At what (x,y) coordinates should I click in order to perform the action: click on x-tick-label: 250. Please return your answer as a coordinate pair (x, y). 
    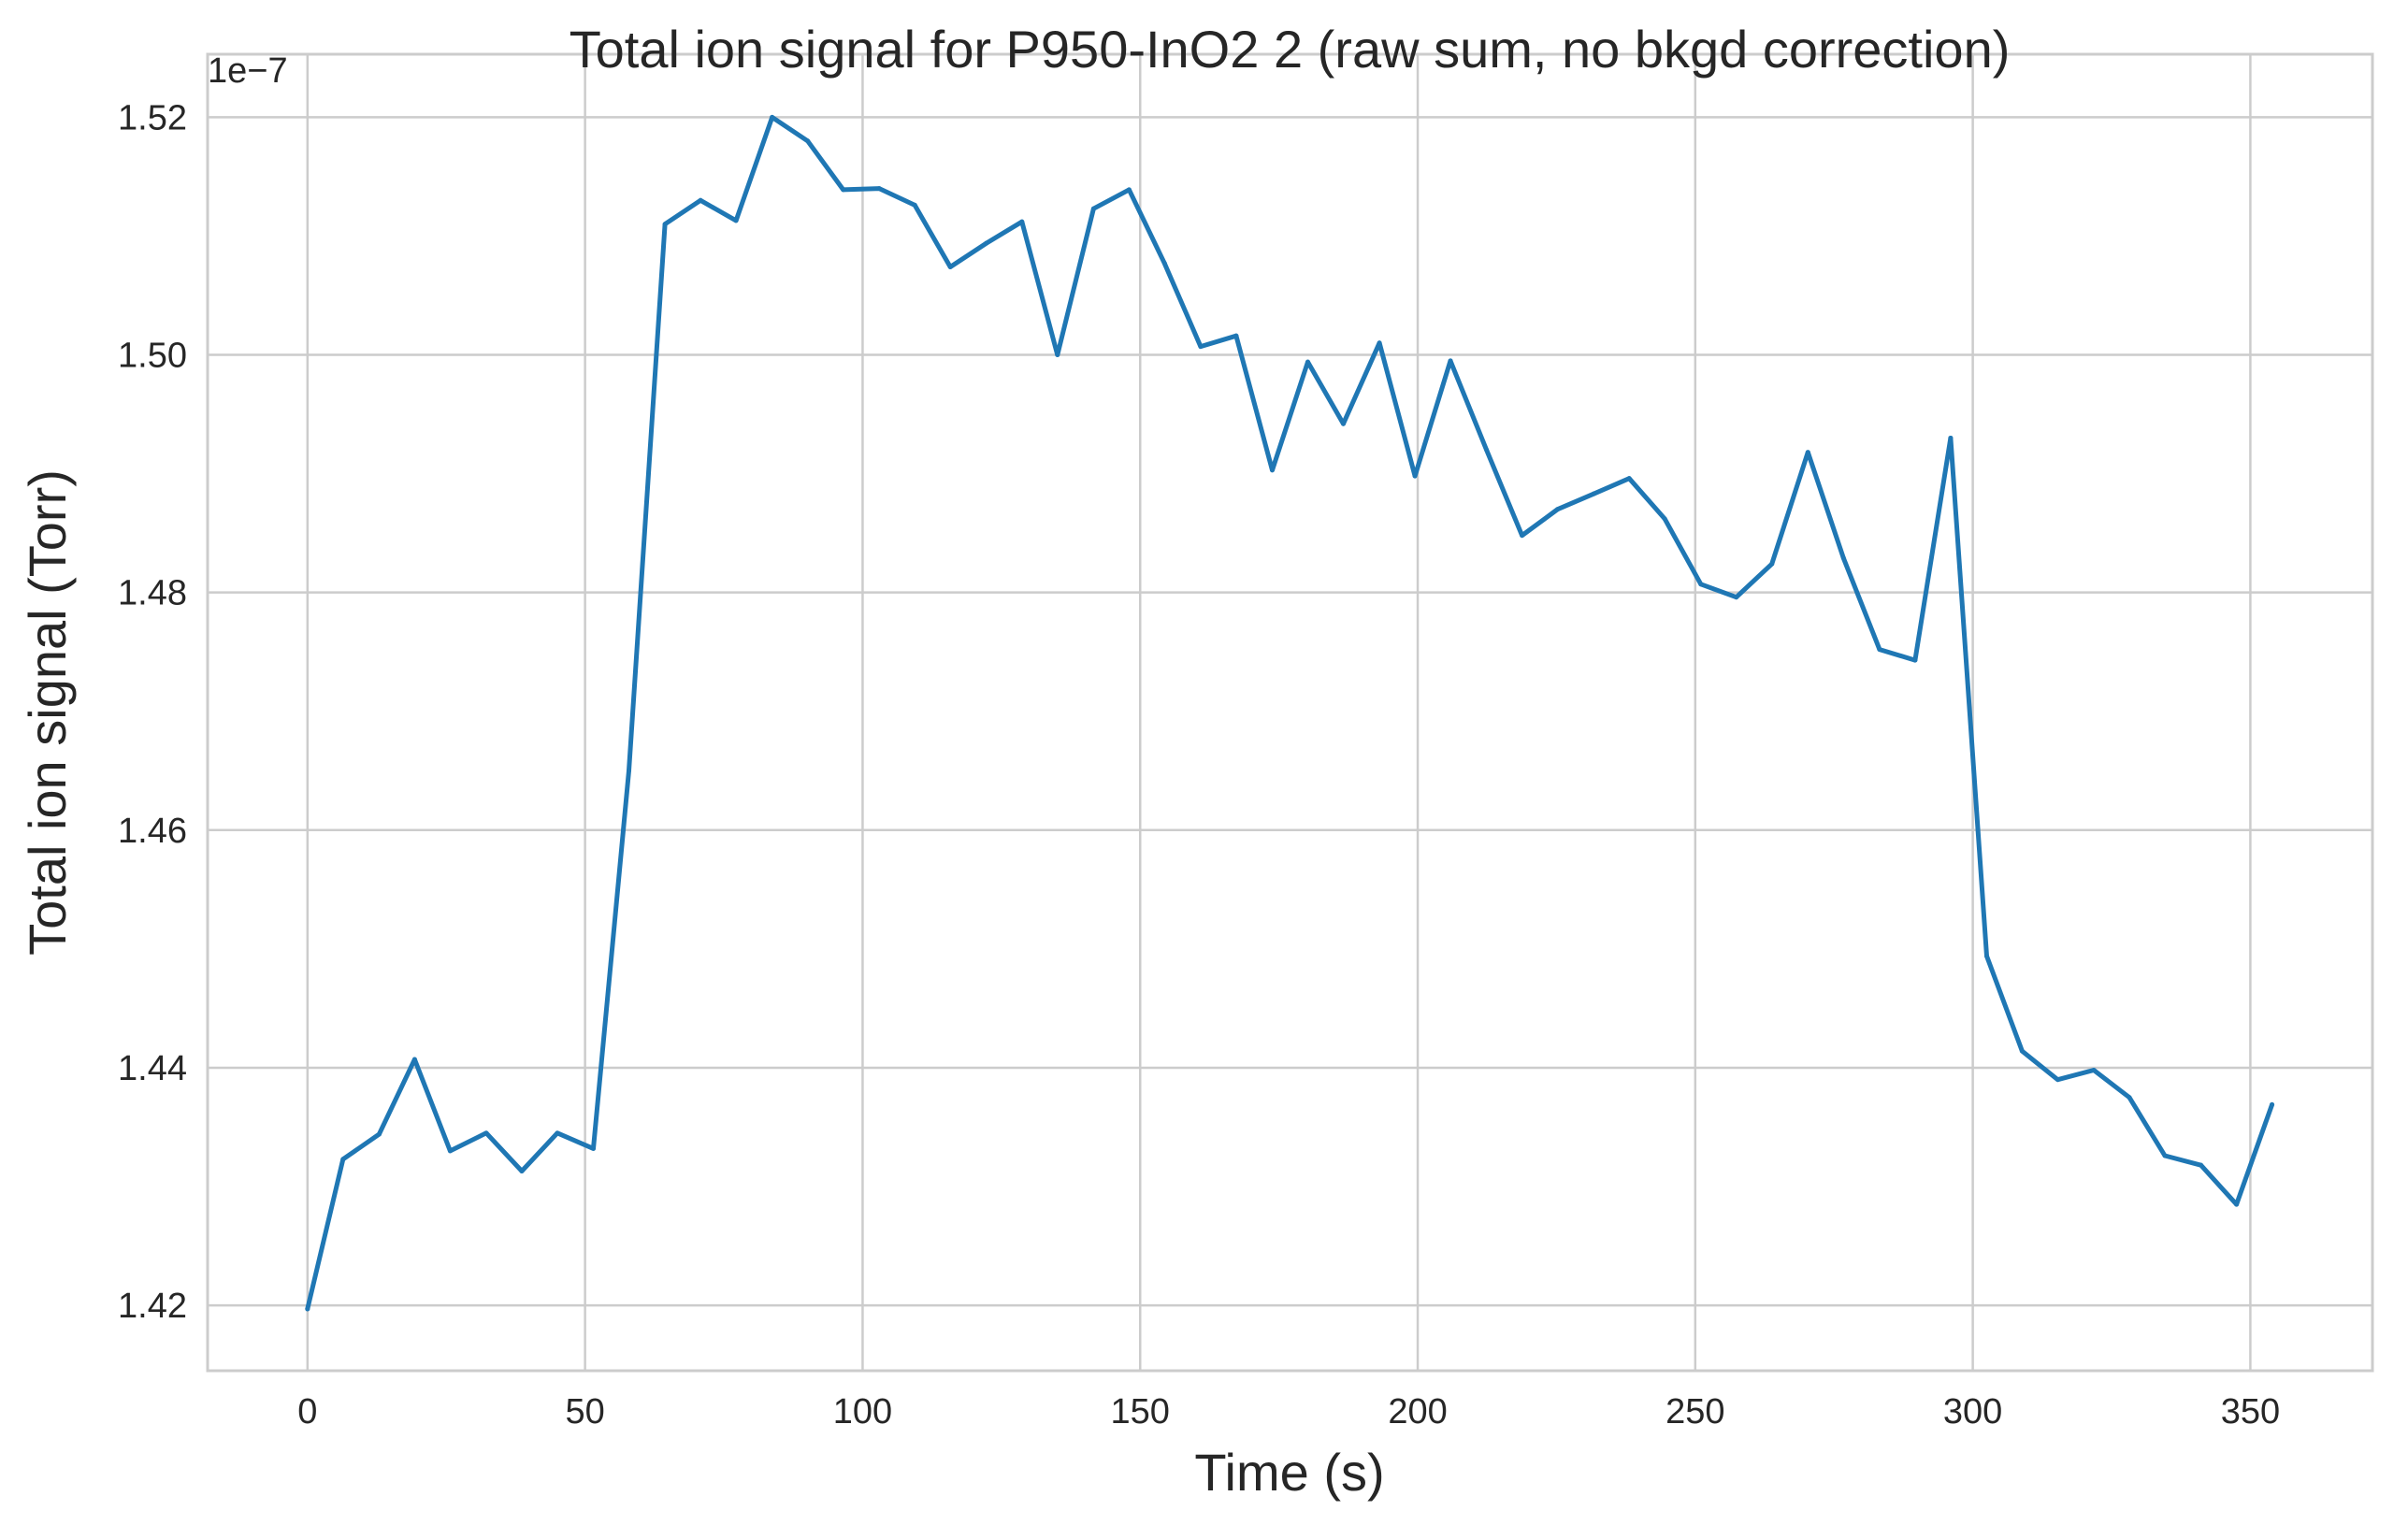
    Looking at the image, I should click on (1694, 1411).